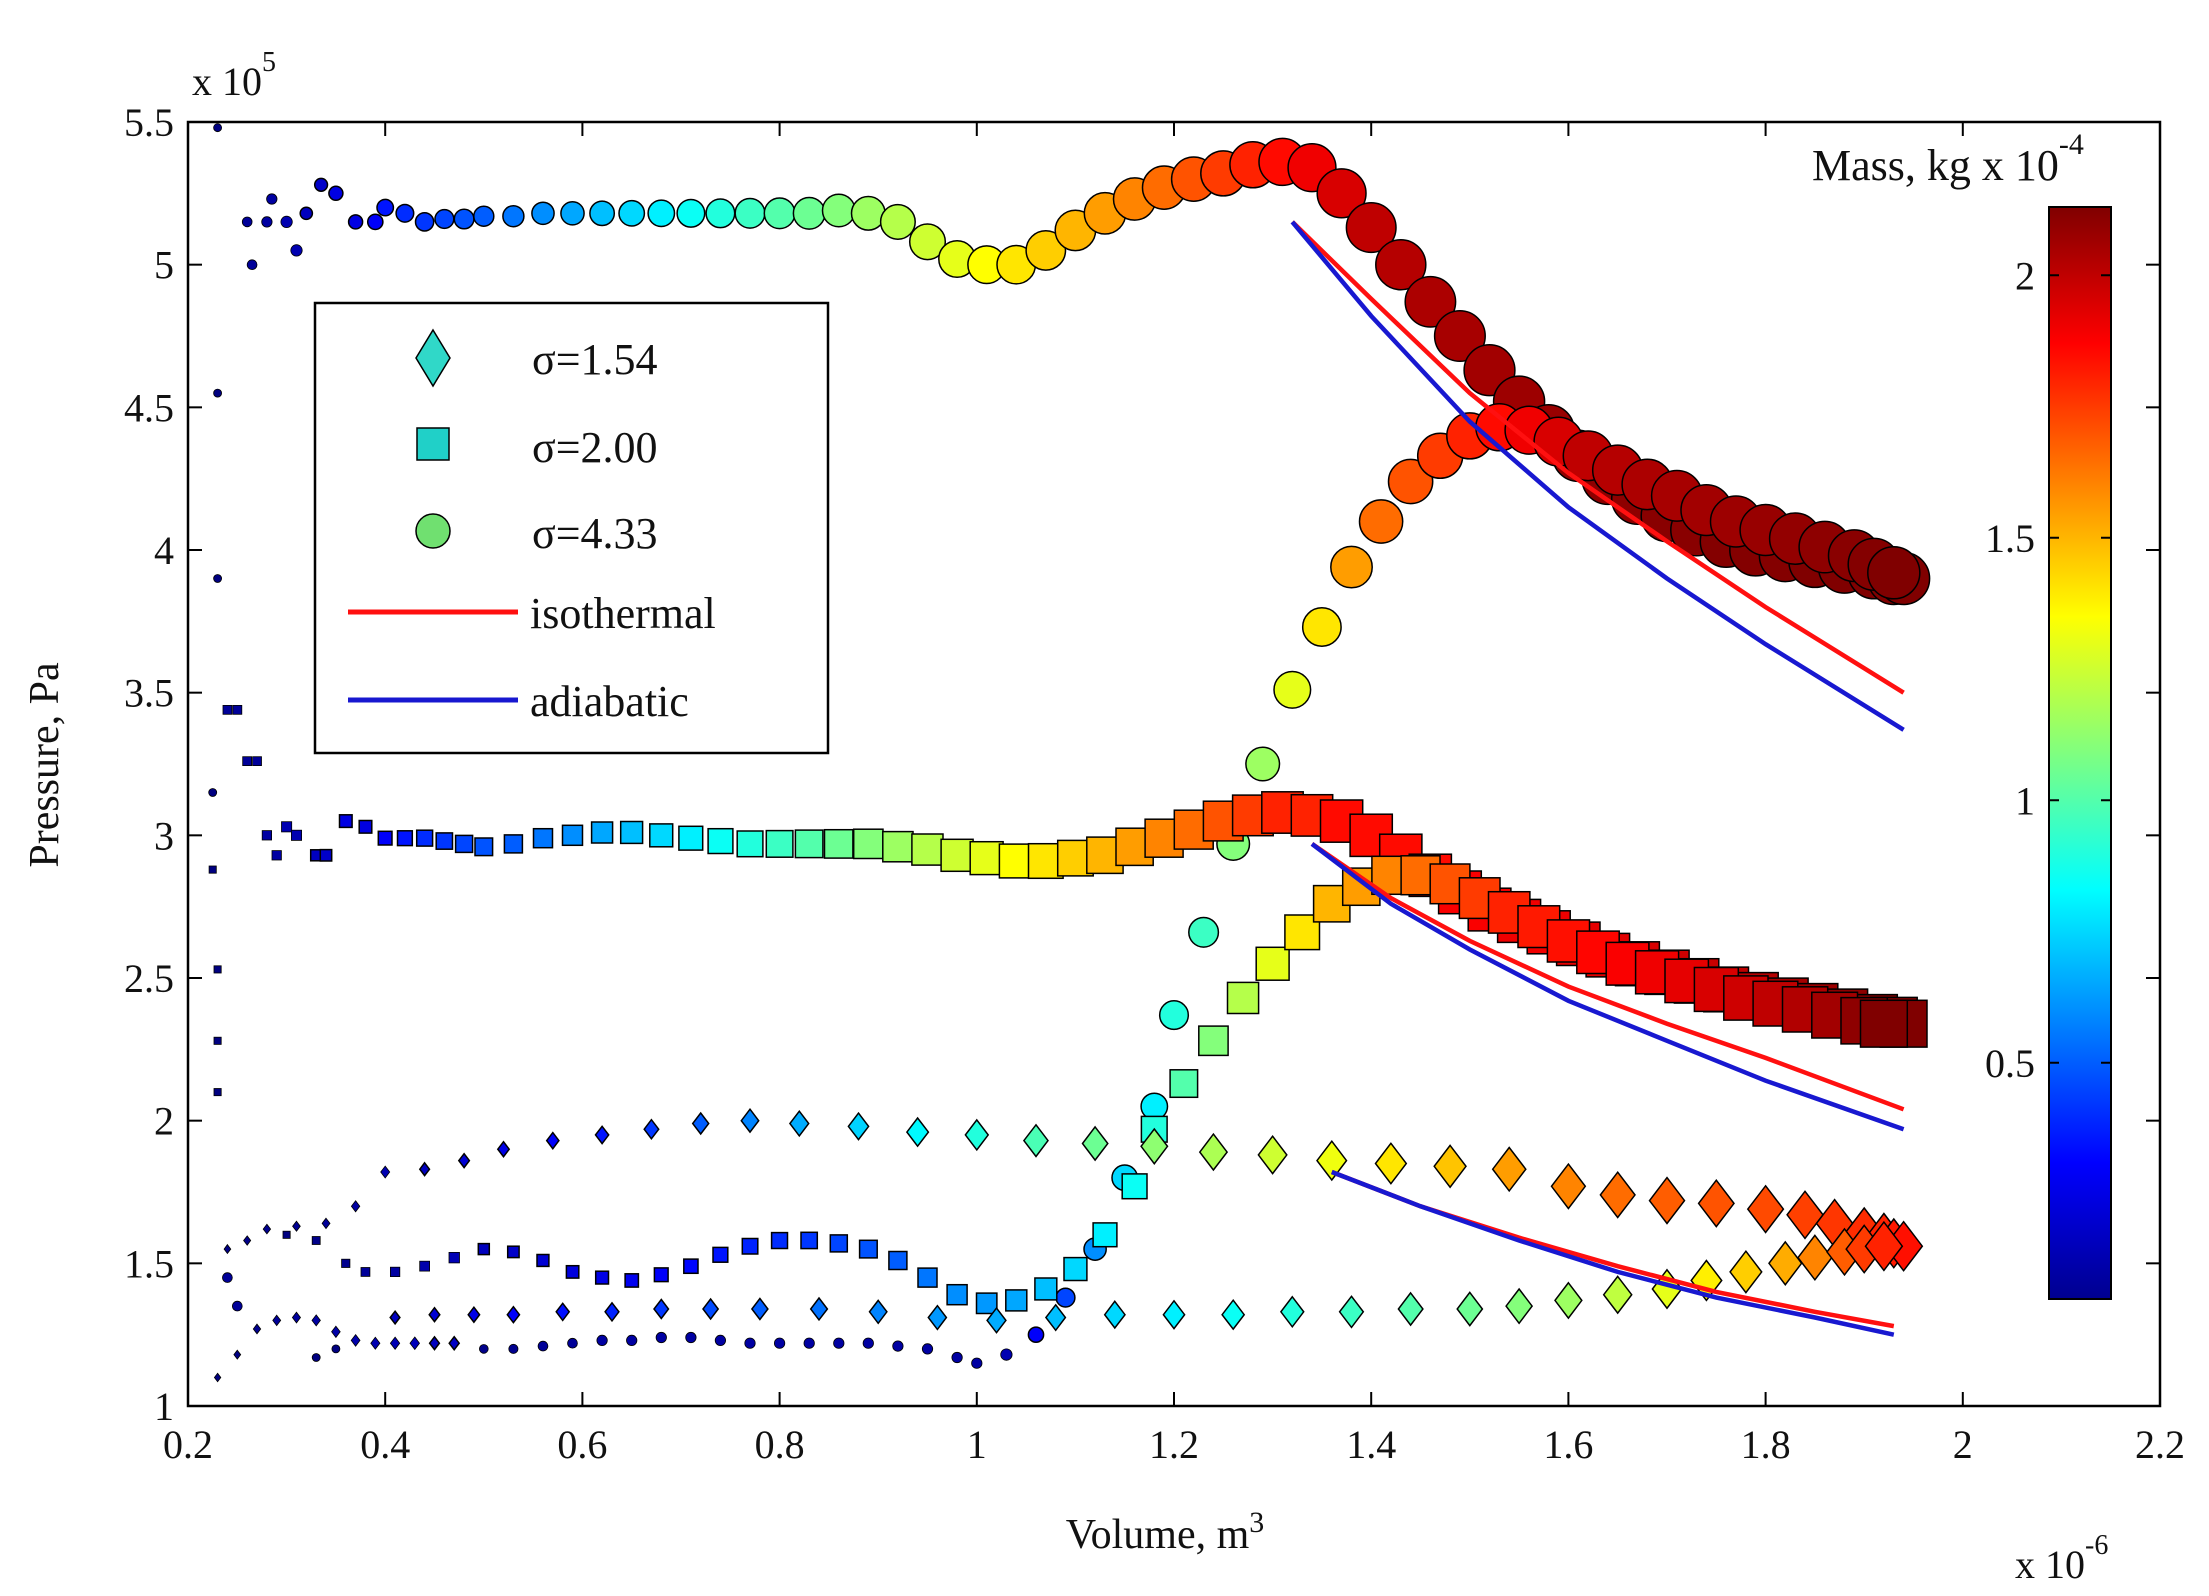 Image resolution: width=2209 pixels, height=1596 pixels. I want to click on colorbar-tick-label: 1, so click(2025, 800).